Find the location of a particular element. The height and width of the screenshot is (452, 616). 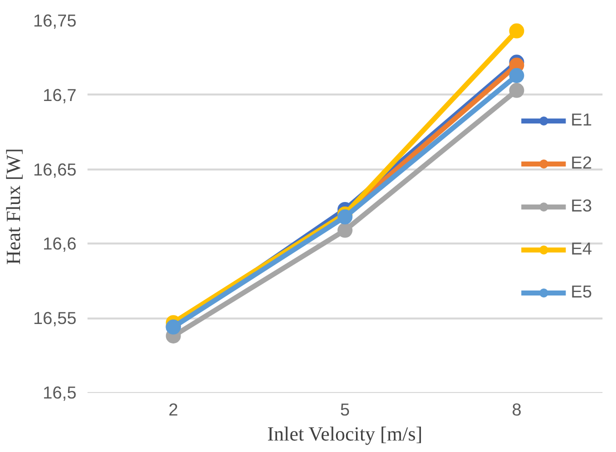

legend-label: E3 is located at coordinates (581, 206).